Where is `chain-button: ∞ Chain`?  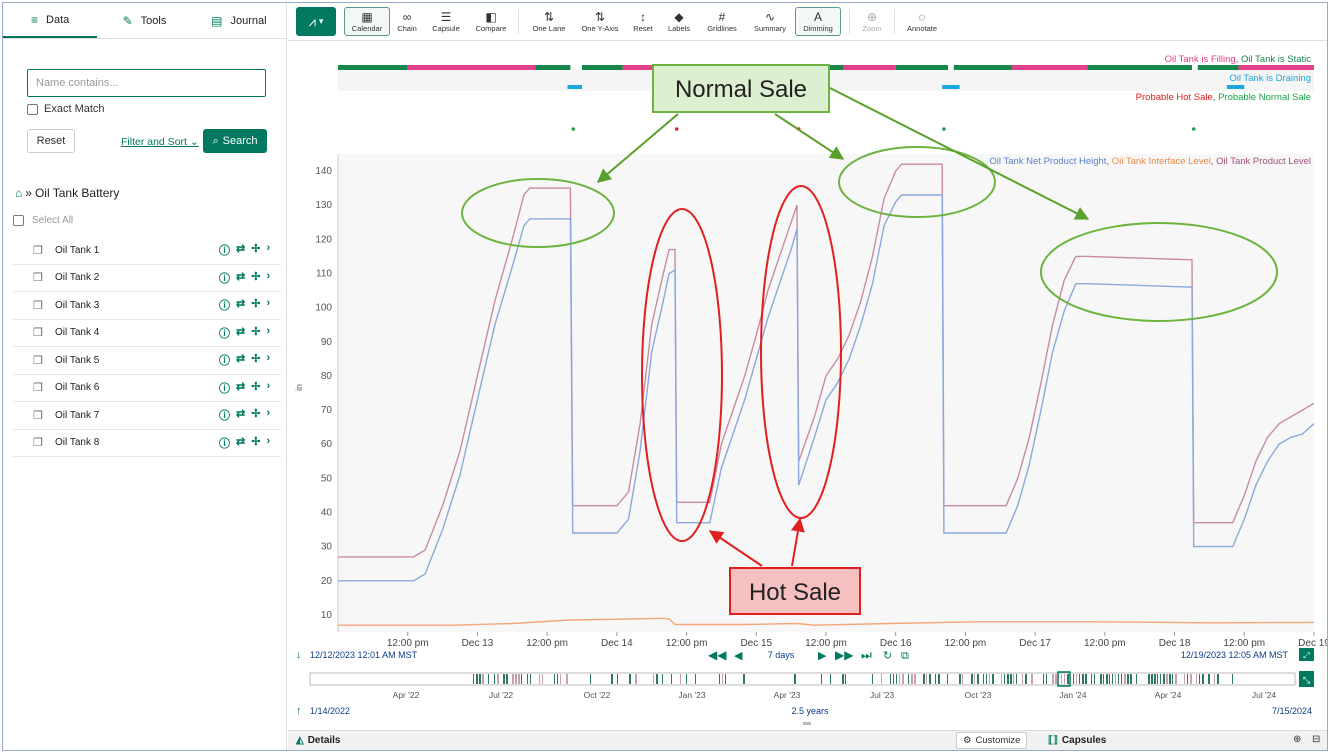 chain-button: ∞ Chain is located at coordinates (407, 21).